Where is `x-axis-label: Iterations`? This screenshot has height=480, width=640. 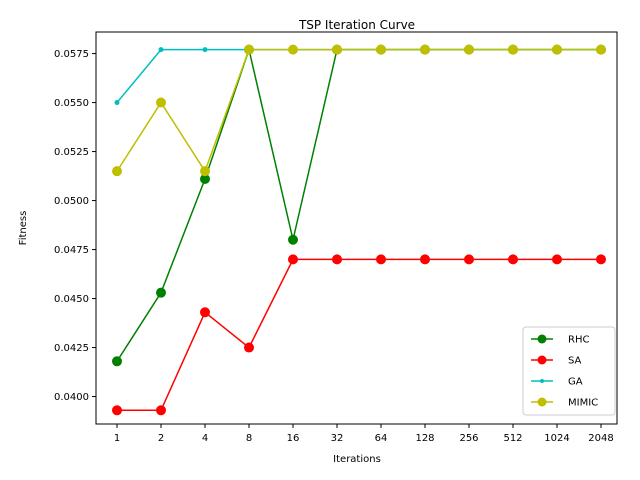 x-axis-label: Iterations is located at coordinates (357, 459).